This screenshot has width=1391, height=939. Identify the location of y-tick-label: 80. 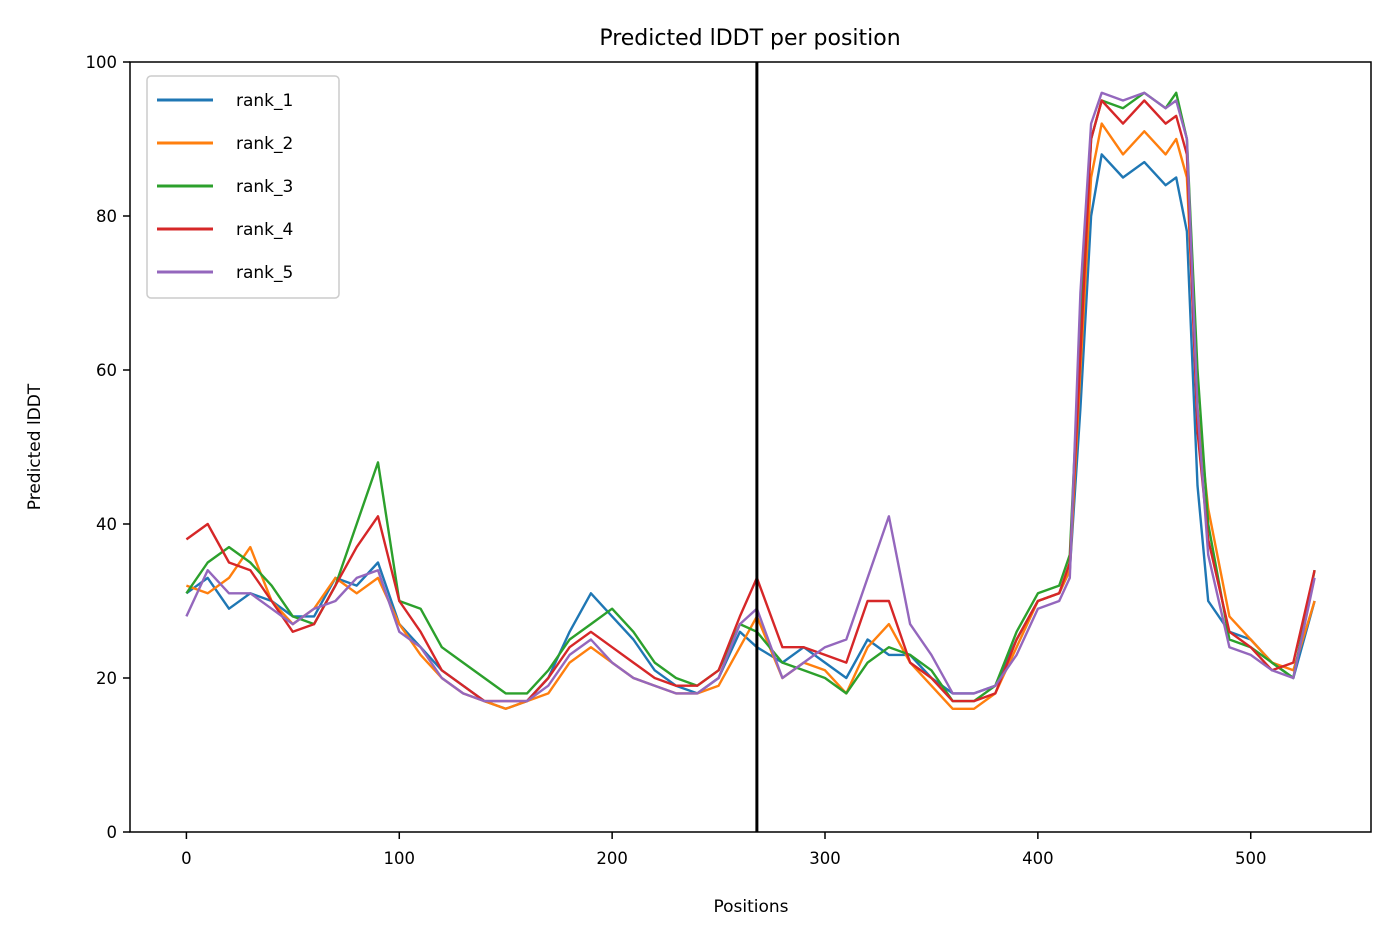
(106, 216).